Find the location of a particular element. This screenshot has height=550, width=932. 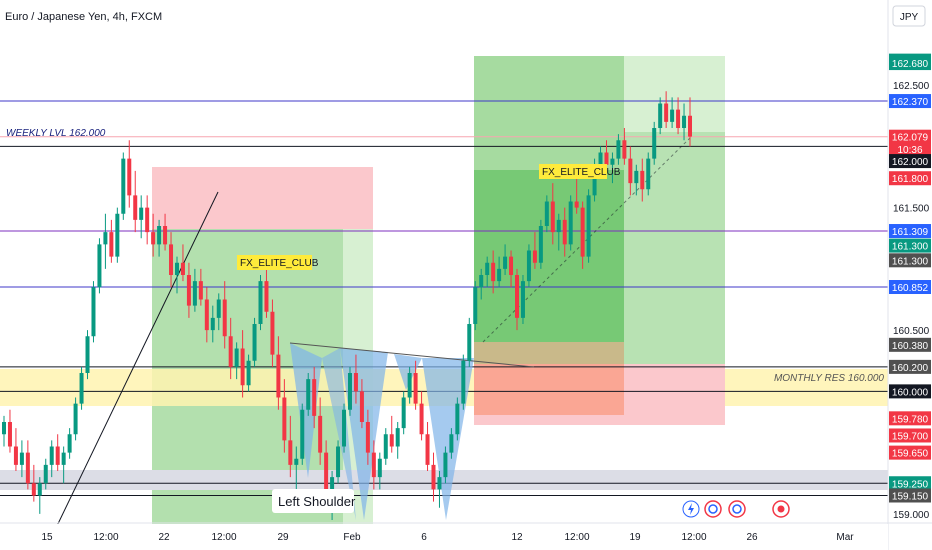

price-tag-label: 159.150 is located at coordinates (910, 497).